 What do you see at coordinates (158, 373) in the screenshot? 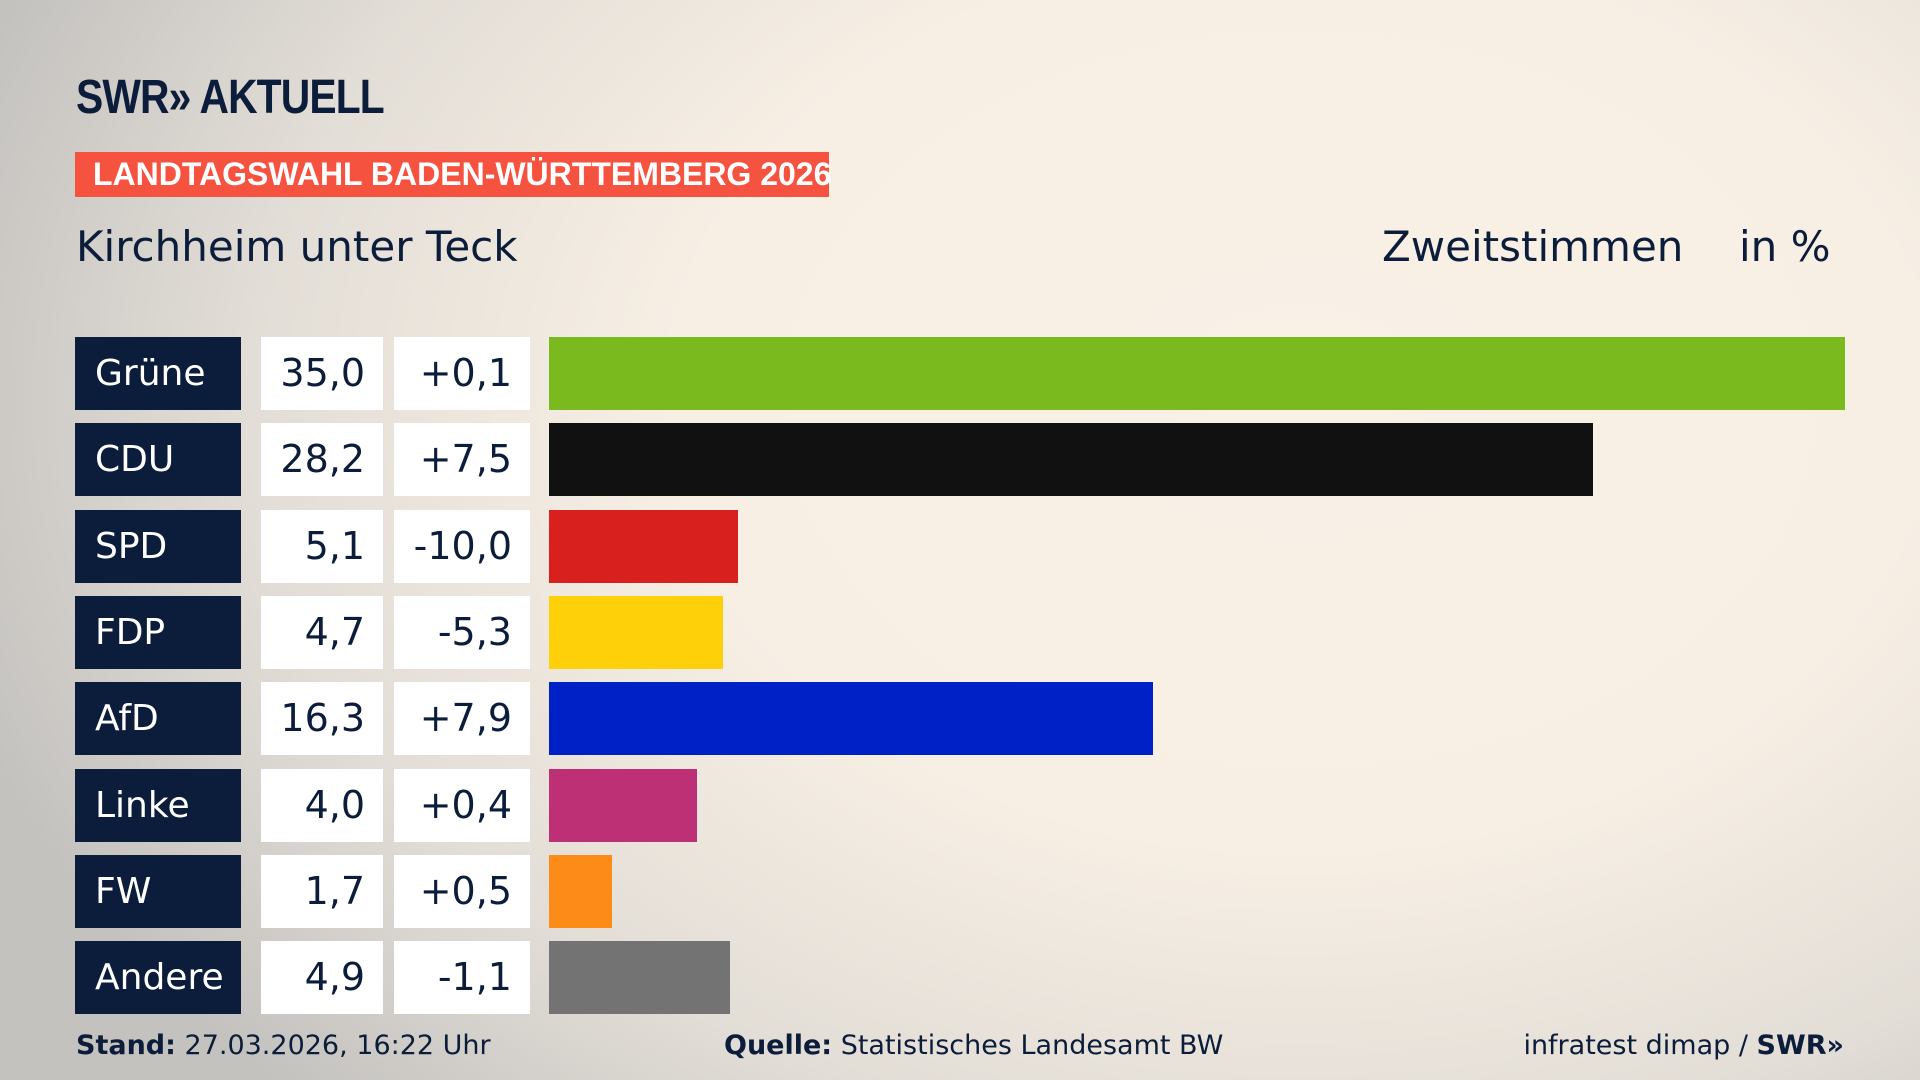
I see `party-label: Grüne` at bounding box center [158, 373].